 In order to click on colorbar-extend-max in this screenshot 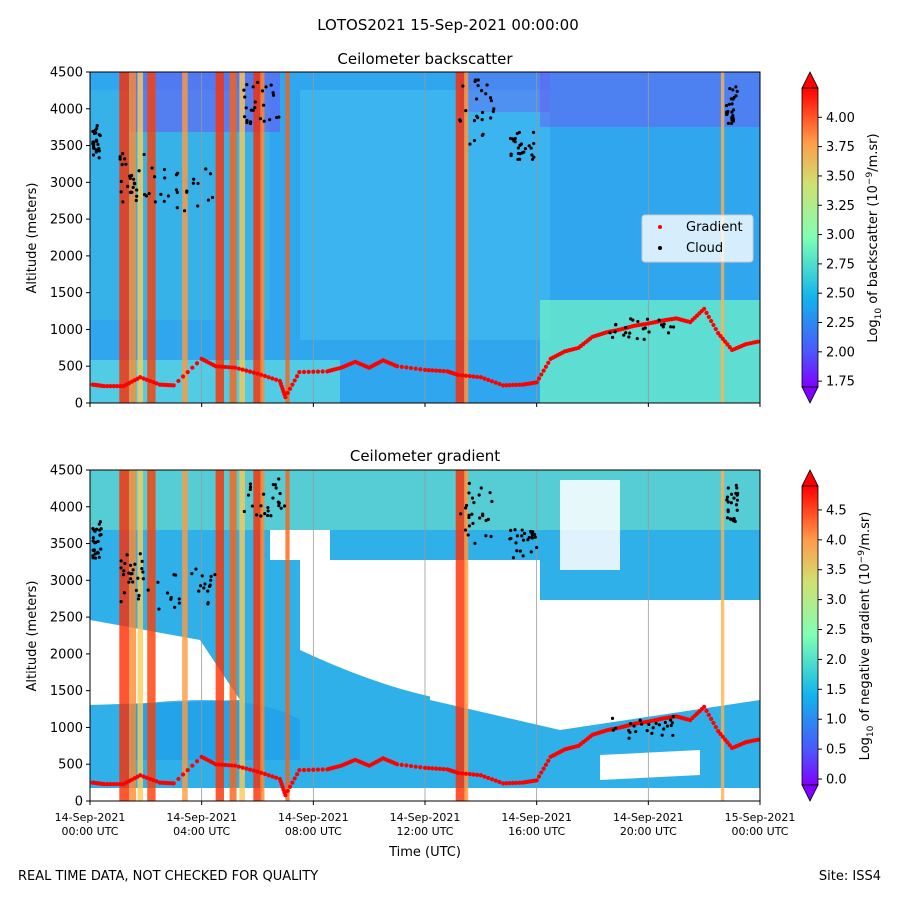, I will do `click(810, 80)`.